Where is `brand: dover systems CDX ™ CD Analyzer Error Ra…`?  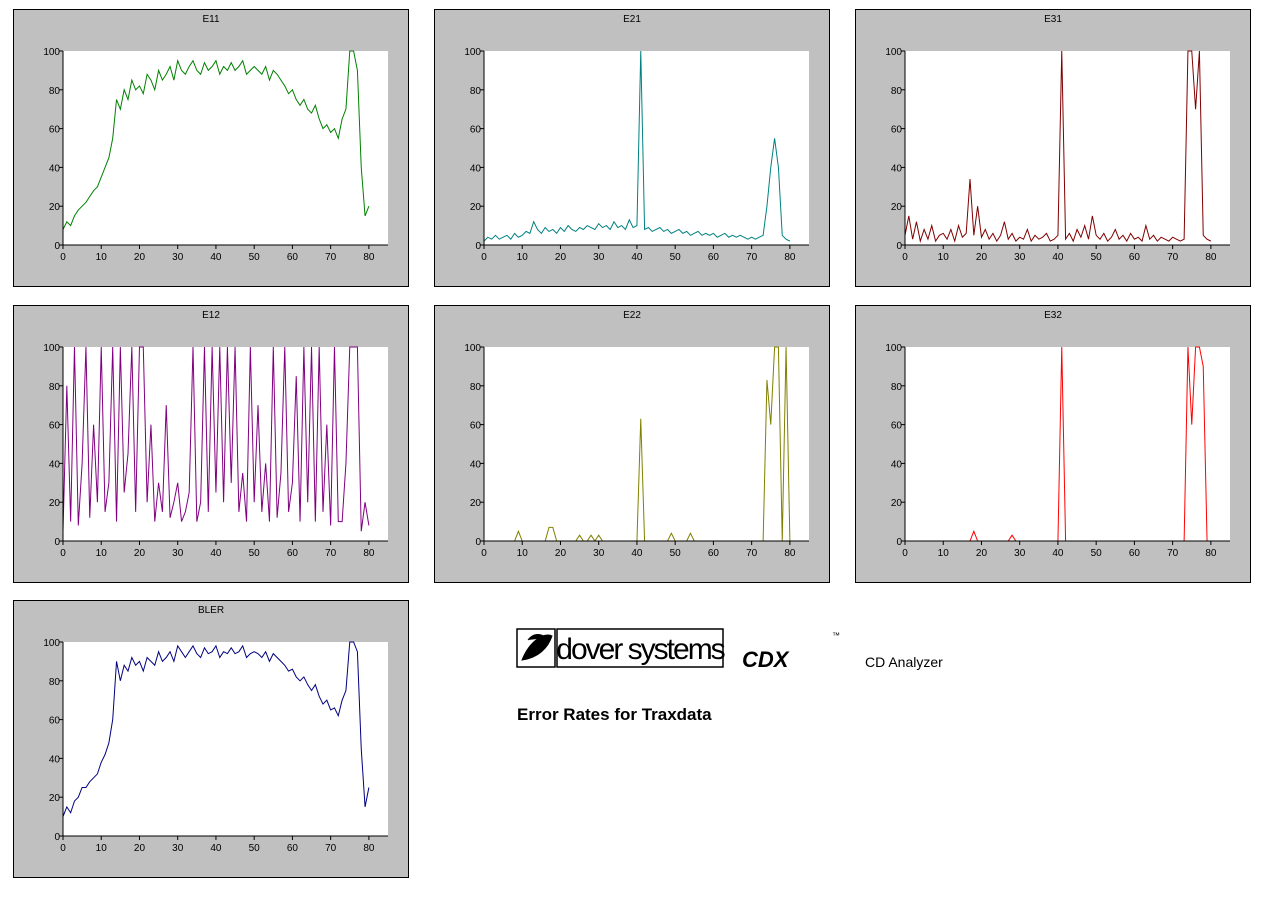
brand: dover systems CDX ™ CD Analyzer Error Ra… is located at coordinates (729, 676).